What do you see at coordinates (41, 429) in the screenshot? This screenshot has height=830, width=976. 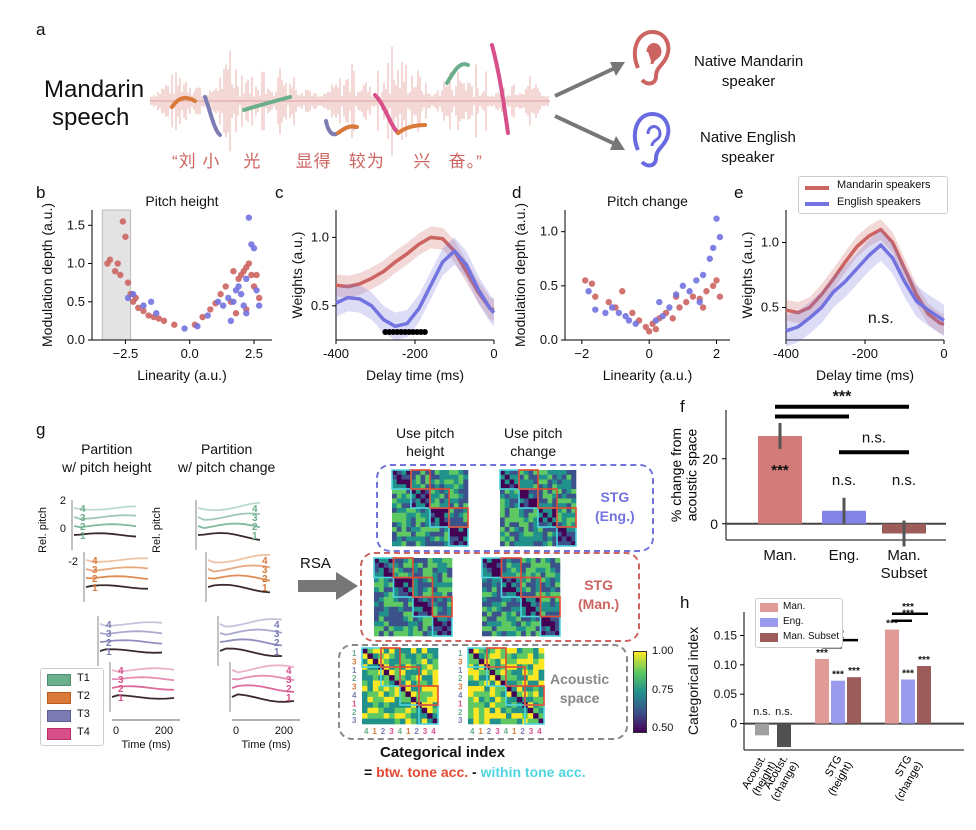 I see `panel-label-g: g` at bounding box center [41, 429].